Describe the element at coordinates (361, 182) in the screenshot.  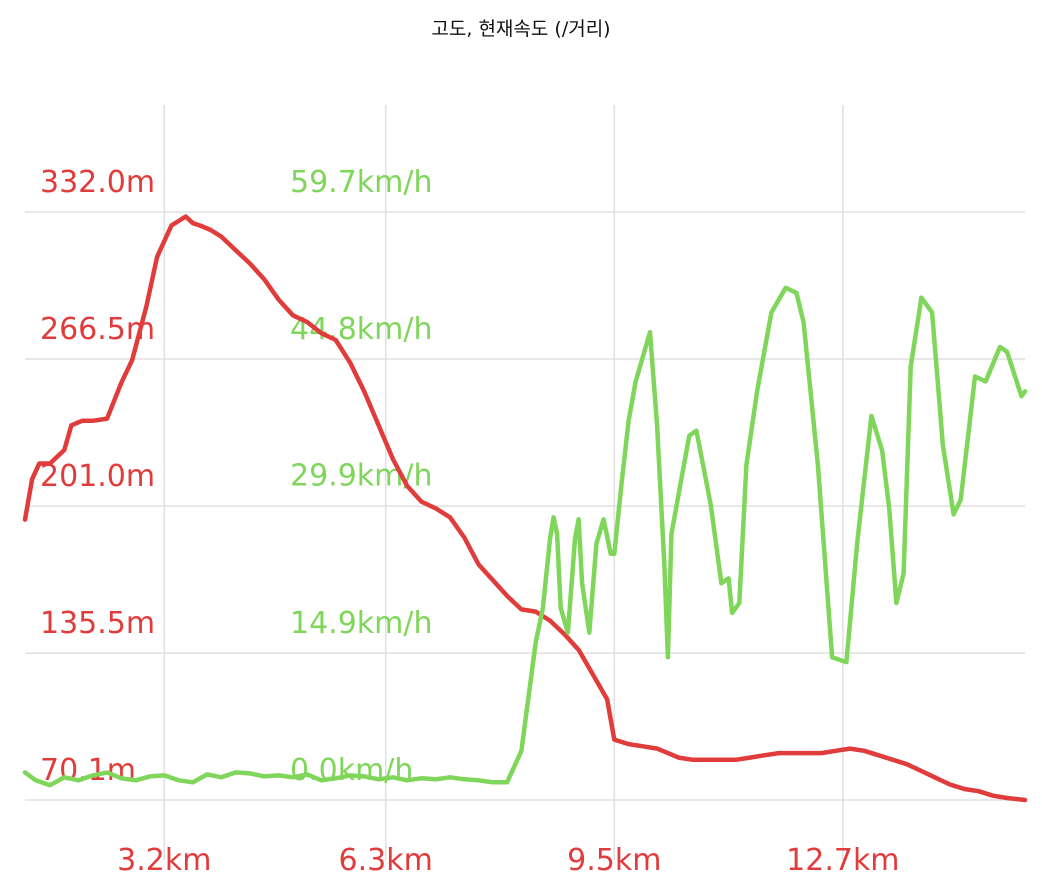
I see `speed-y-tick-label: 59.7km/h` at that location.